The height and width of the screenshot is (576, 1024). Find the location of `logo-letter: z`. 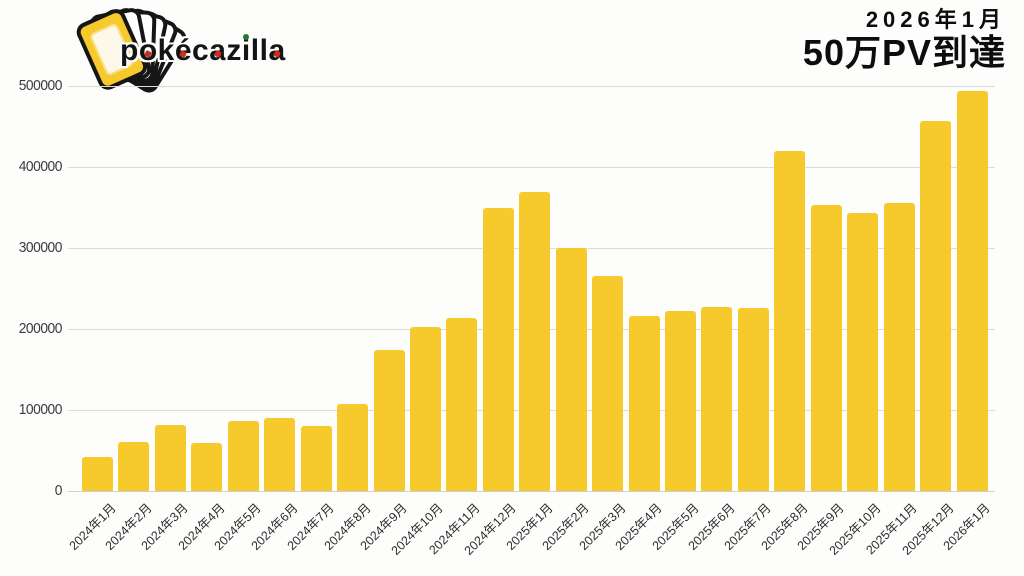

logo-letter: z is located at coordinates (234, 50).